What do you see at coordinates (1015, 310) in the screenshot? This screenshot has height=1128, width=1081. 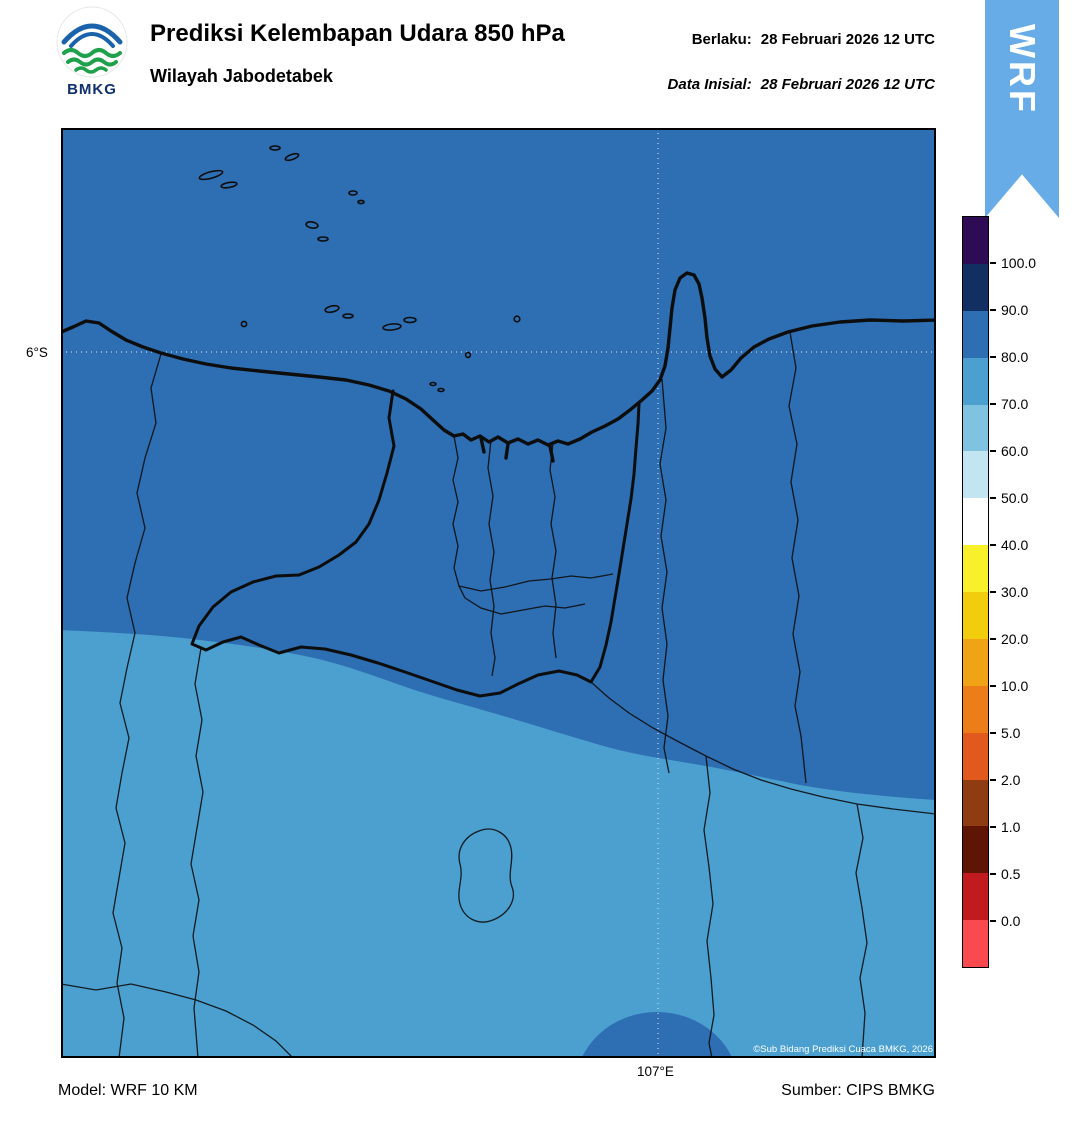 I see `colorbar-tick-label: 90.0` at bounding box center [1015, 310].